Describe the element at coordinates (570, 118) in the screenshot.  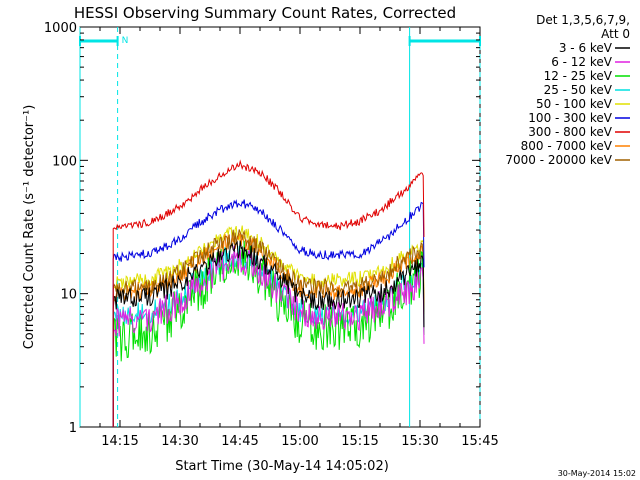
I see `legend-entry-label: 100 - 300 keV` at that location.